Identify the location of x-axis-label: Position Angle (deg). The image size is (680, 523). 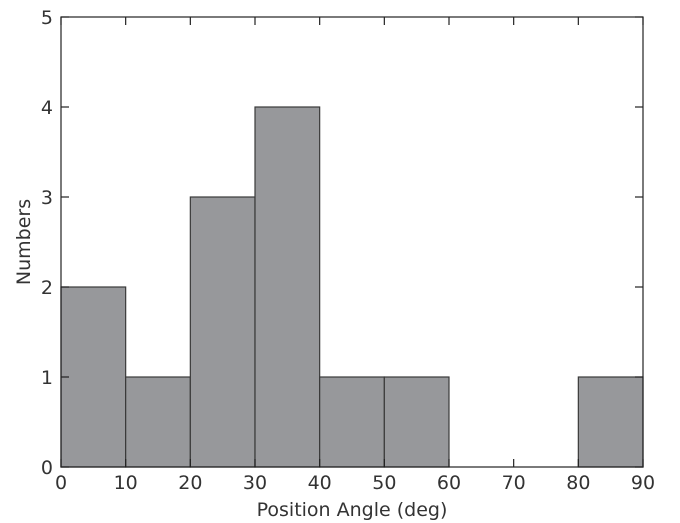
(352, 510).